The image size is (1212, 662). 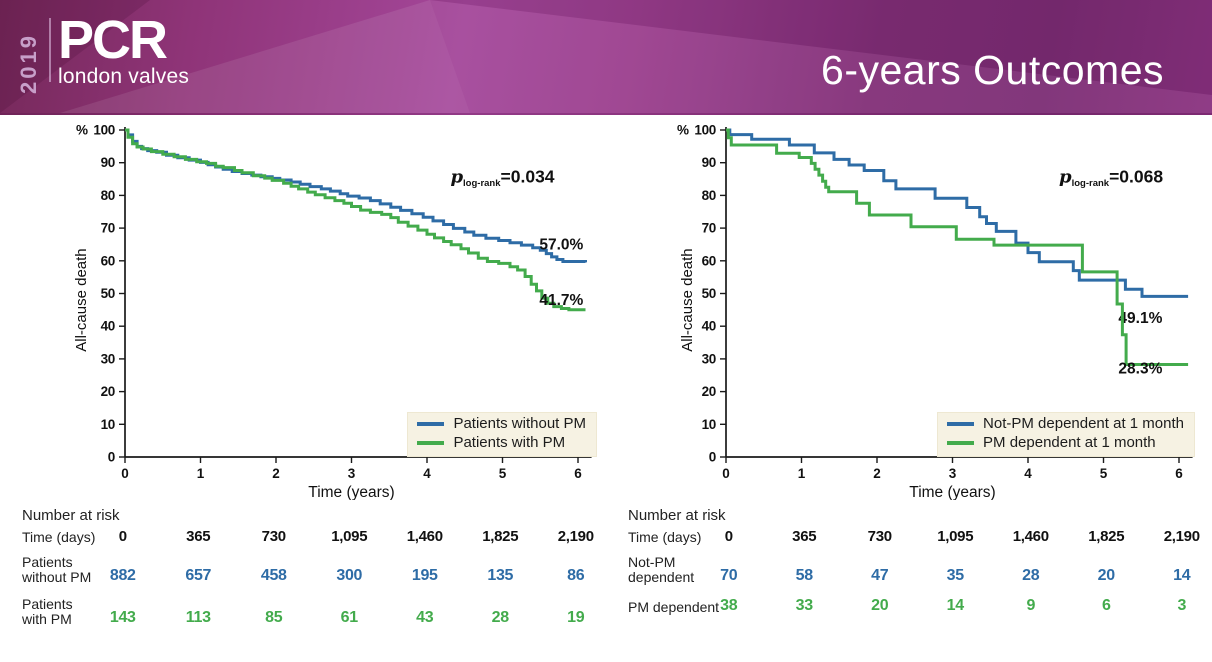 I want to click on series-value: 58, so click(x=804, y=575).